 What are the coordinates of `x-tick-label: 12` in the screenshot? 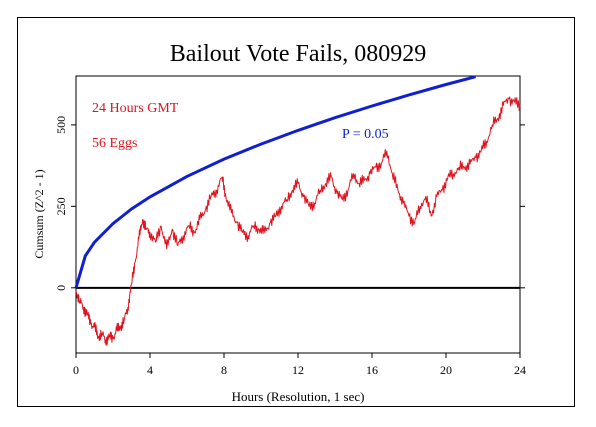 It's located at (298, 370).